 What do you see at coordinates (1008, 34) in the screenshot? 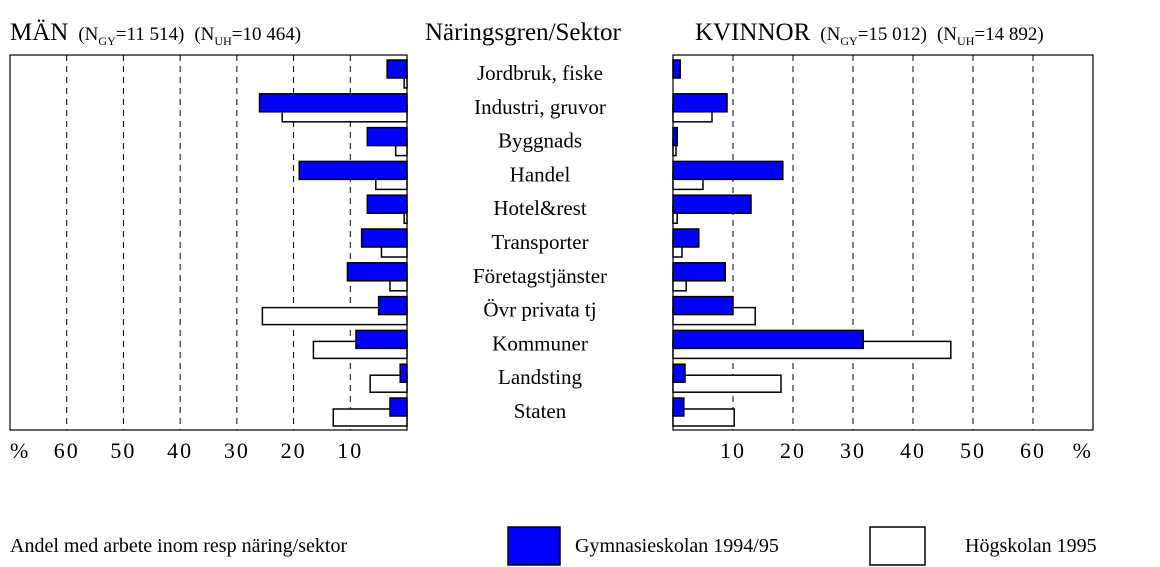
I see `note-value: =14 892)` at bounding box center [1008, 34].